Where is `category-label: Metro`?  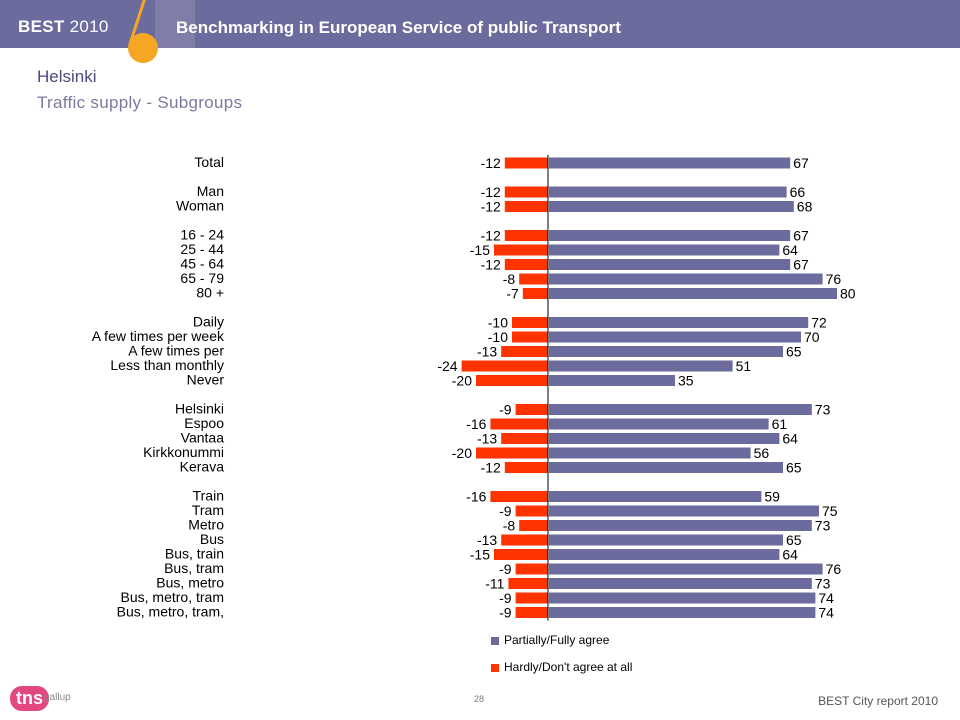
category-label: Metro is located at coordinates (206, 525).